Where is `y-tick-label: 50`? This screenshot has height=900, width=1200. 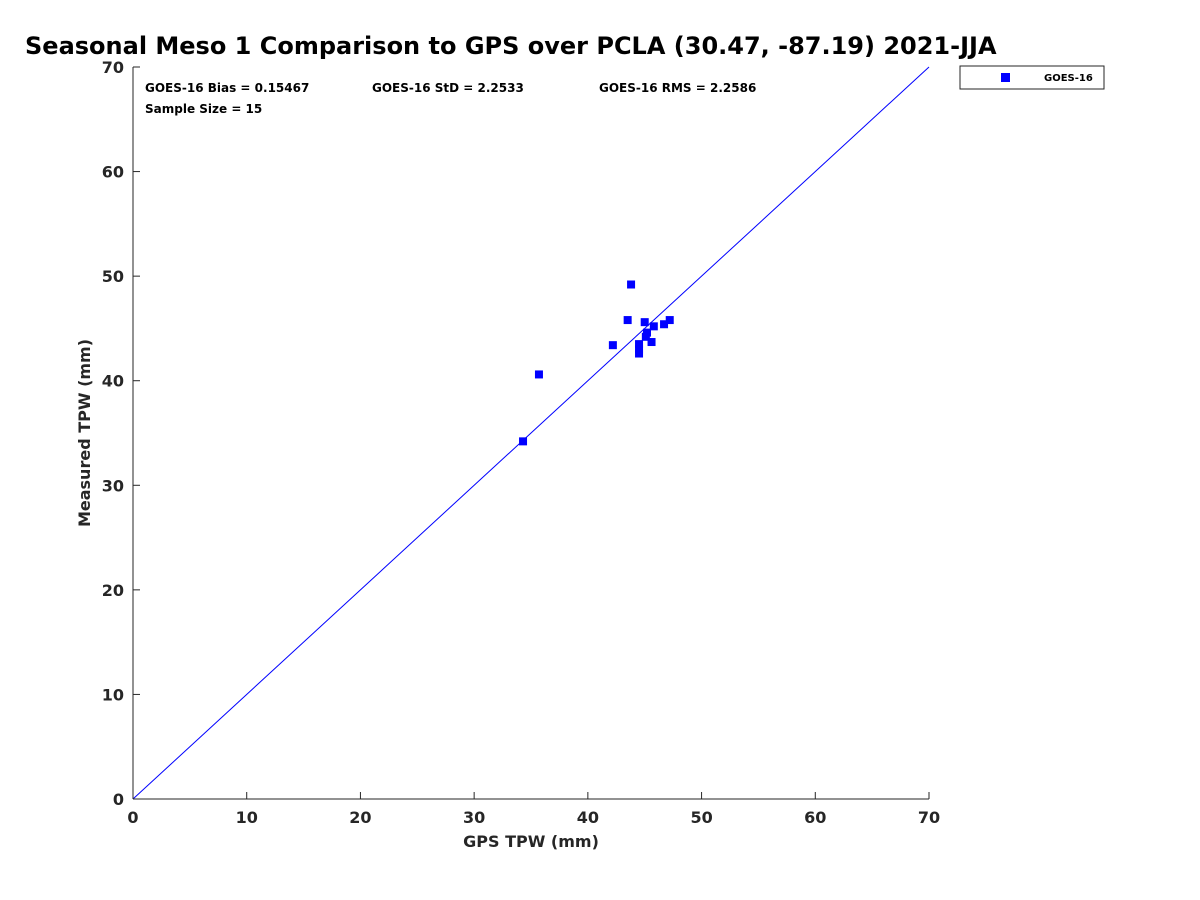 y-tick-label: 50 is located at coordinates (113, 276).